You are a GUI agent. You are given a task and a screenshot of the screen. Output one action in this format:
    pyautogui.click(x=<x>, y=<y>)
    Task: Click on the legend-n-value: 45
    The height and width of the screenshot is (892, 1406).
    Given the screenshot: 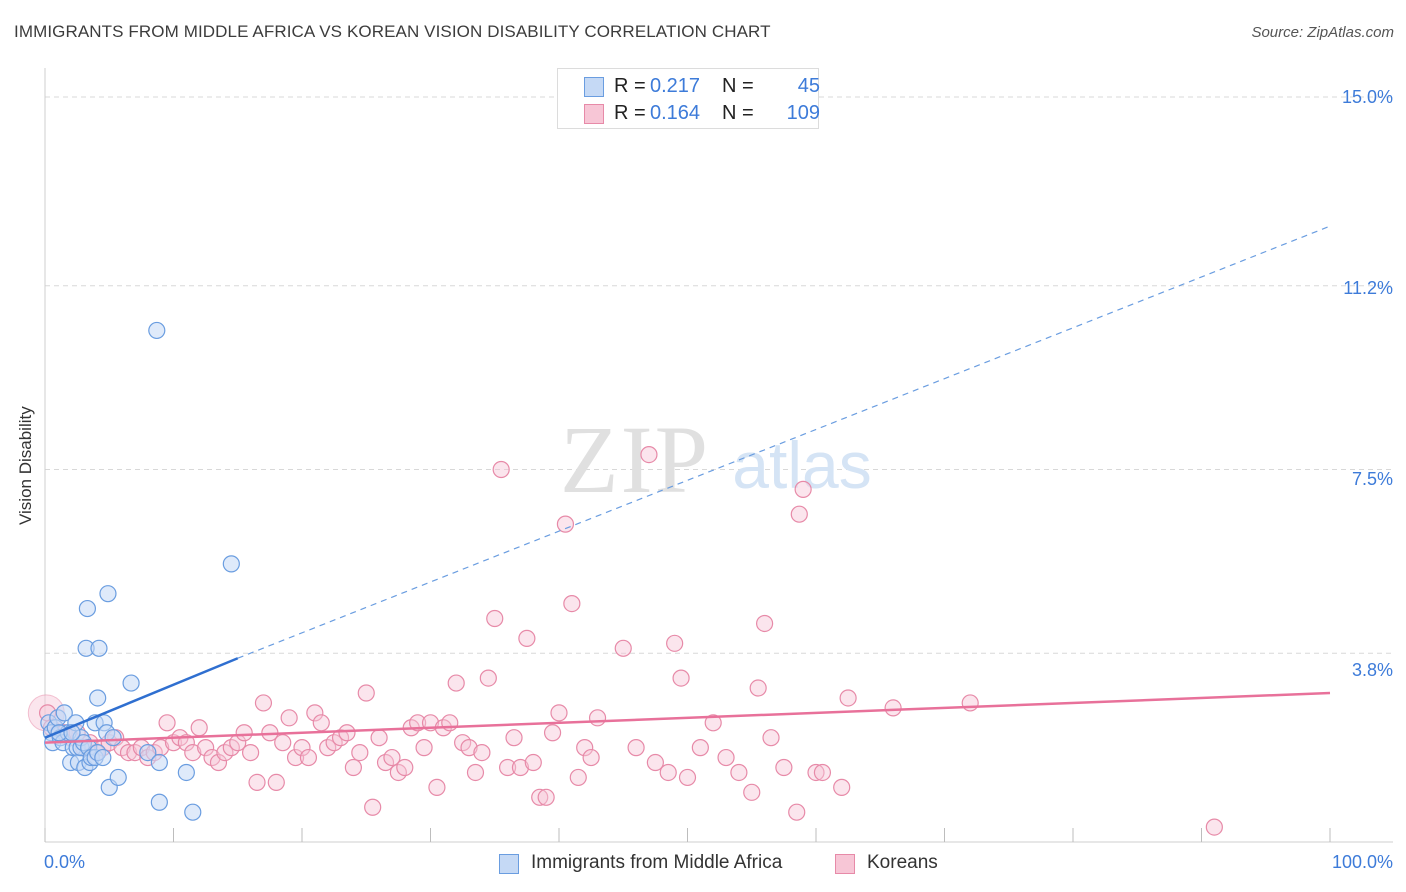 What is the action you would take?
    pyautogui.click(x=808, y=86)
    